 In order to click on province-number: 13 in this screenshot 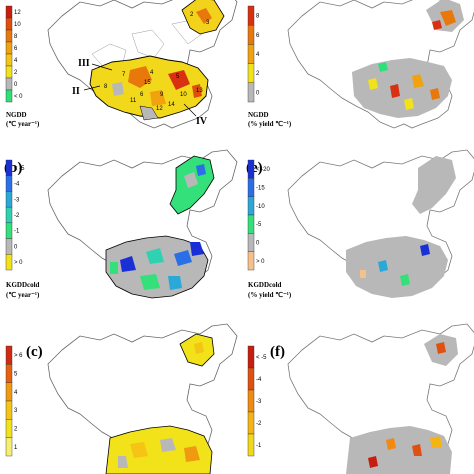, I will do `click(199, 91)`.